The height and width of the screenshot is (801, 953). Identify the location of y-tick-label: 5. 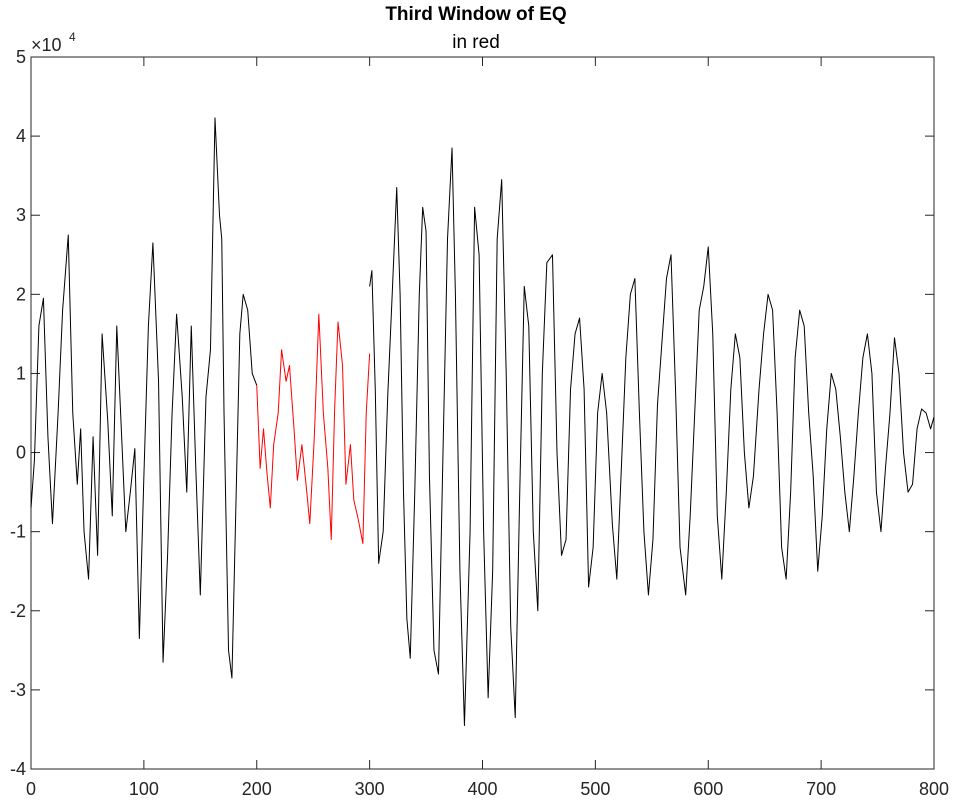
(21, 57).